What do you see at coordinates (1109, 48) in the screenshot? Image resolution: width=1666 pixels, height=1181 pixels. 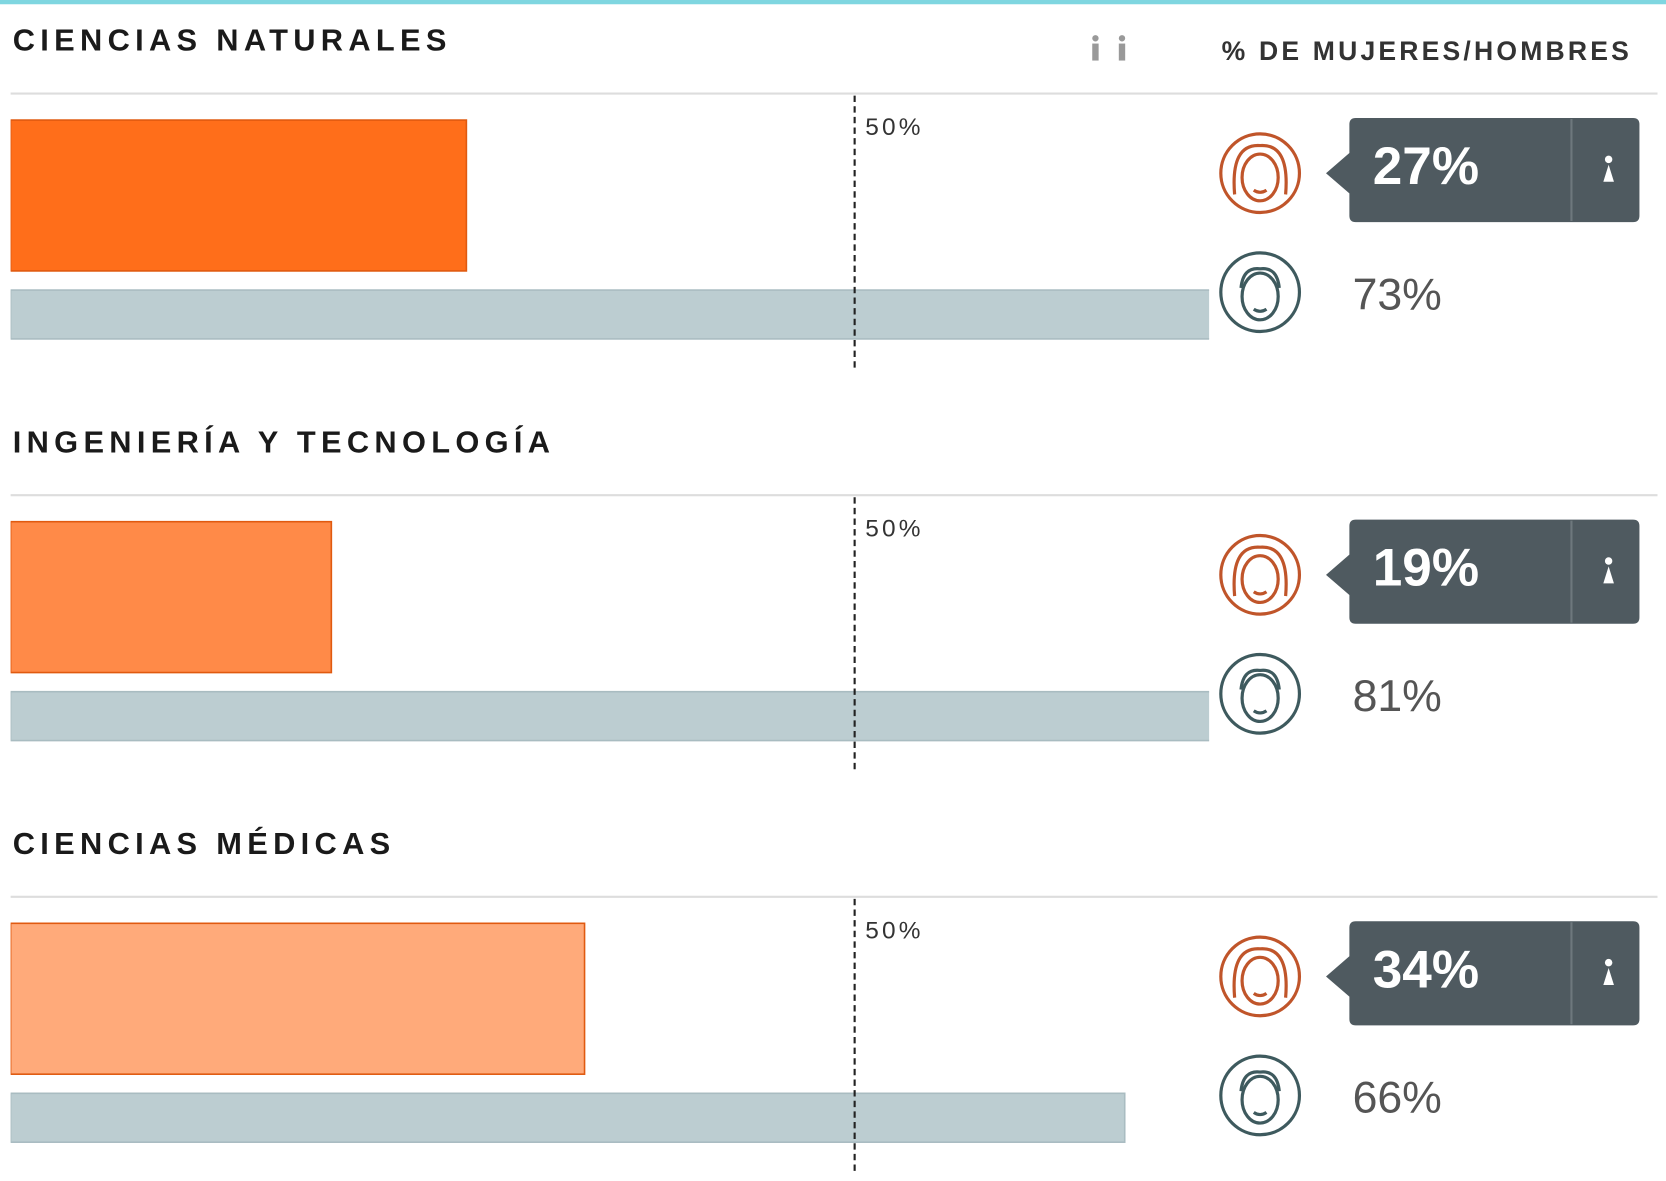 I see `legend-icons` at bounding box center [1109, 48].